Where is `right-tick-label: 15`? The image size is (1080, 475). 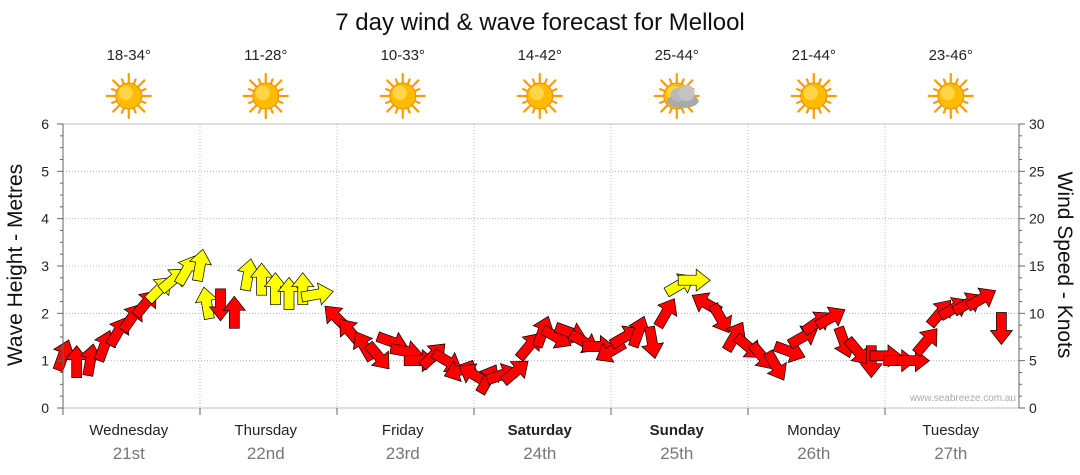
right-tick-label: 15 is located at coordinates (1037, 266).